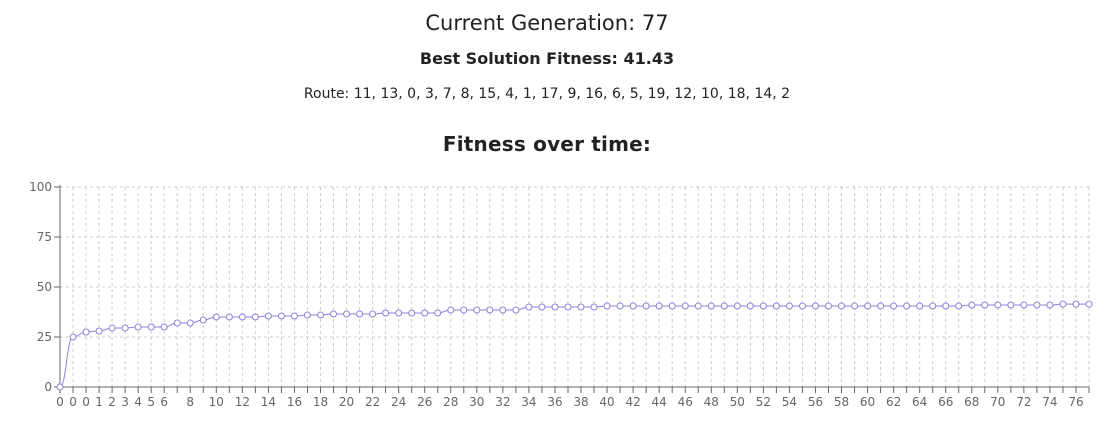  What do you see at coordinates (450, 402) in the screenshot?
I see `x-tick-label: 28` at bounding box center [450, 402].